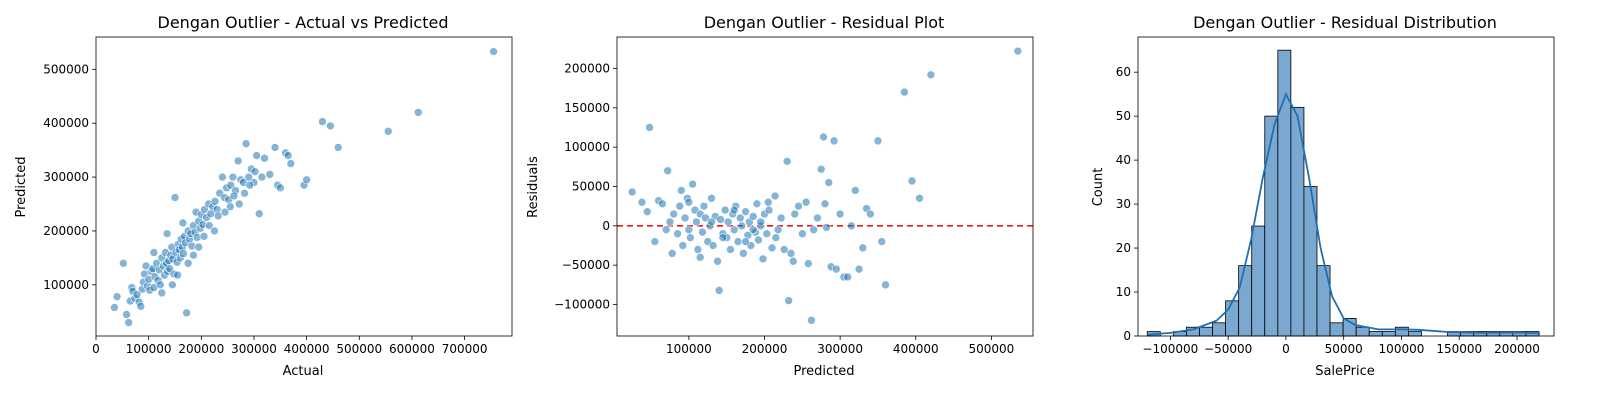 This screenshot has width=1600, height=400. Describe the element at coordinates (1123, 160) in the screenshot. I see `y-tick-label: 40` at that location.